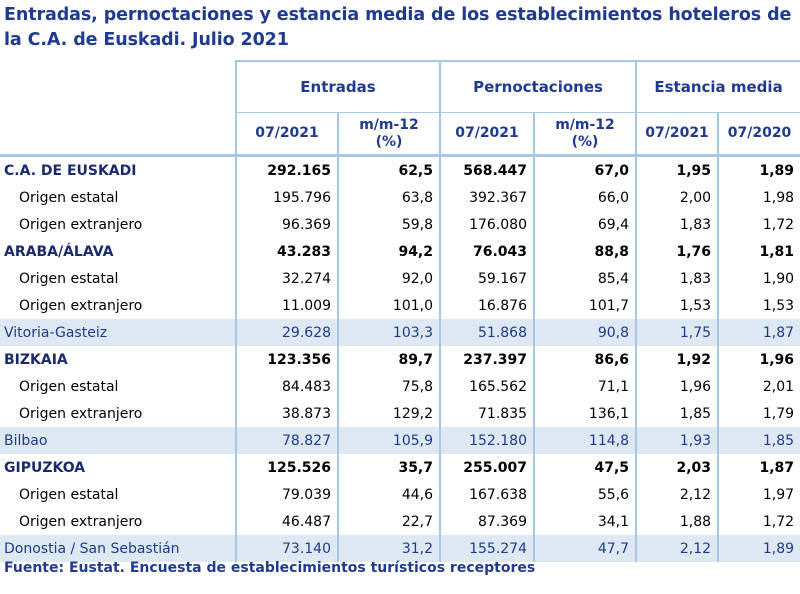  I want to click on cell-ent-mm: 103,3, so click(388, 332).